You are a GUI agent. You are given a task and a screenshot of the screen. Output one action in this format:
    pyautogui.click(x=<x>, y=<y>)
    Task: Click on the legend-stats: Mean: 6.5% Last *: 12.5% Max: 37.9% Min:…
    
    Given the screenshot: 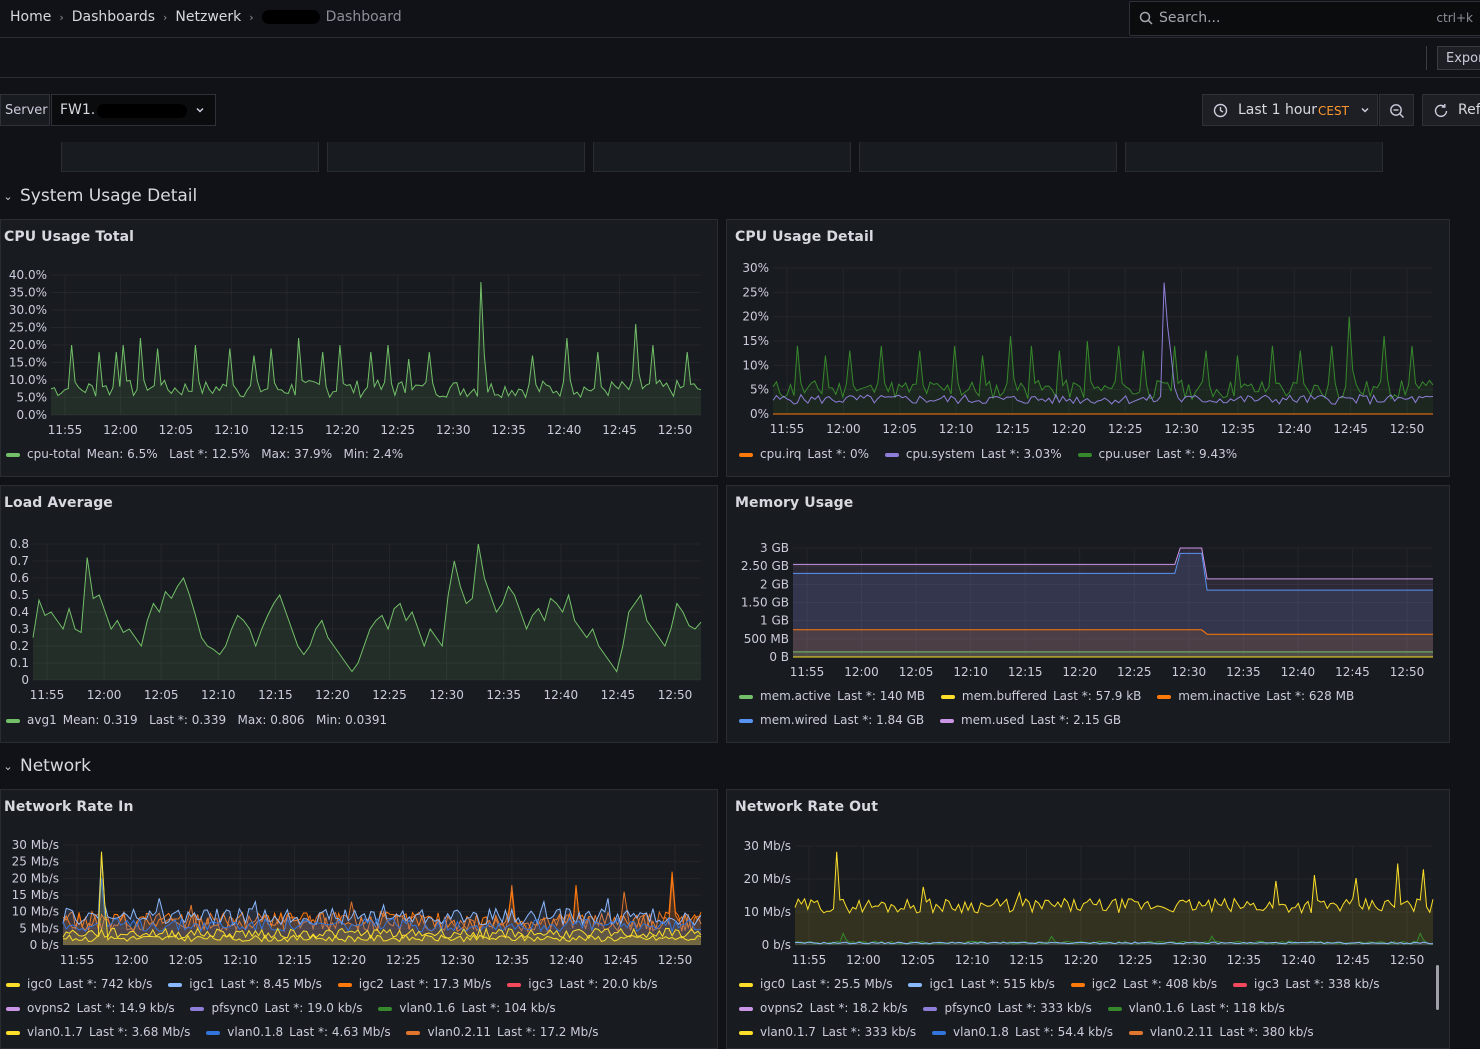 What is the action you would take?
    pyautogui.click(x=245, y=454)
    